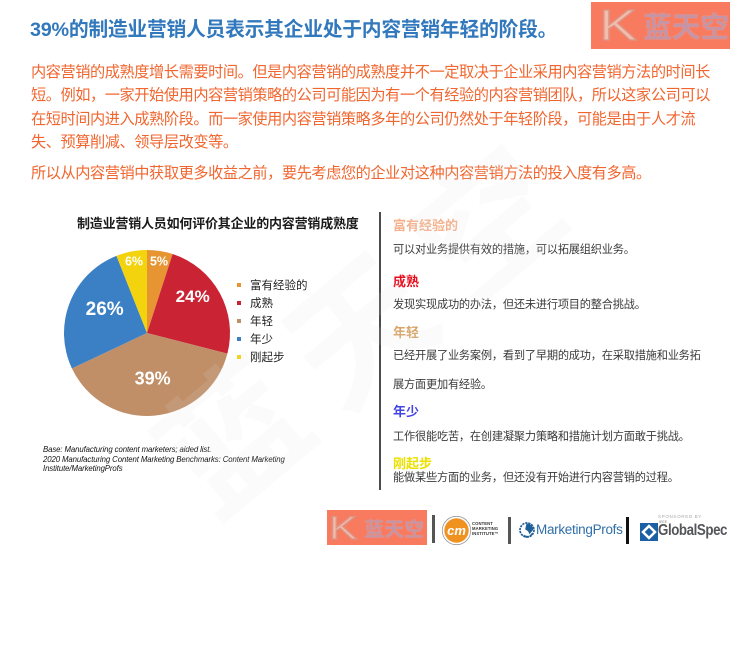  I want to click on svg-text: 26%, so click(105, 309).